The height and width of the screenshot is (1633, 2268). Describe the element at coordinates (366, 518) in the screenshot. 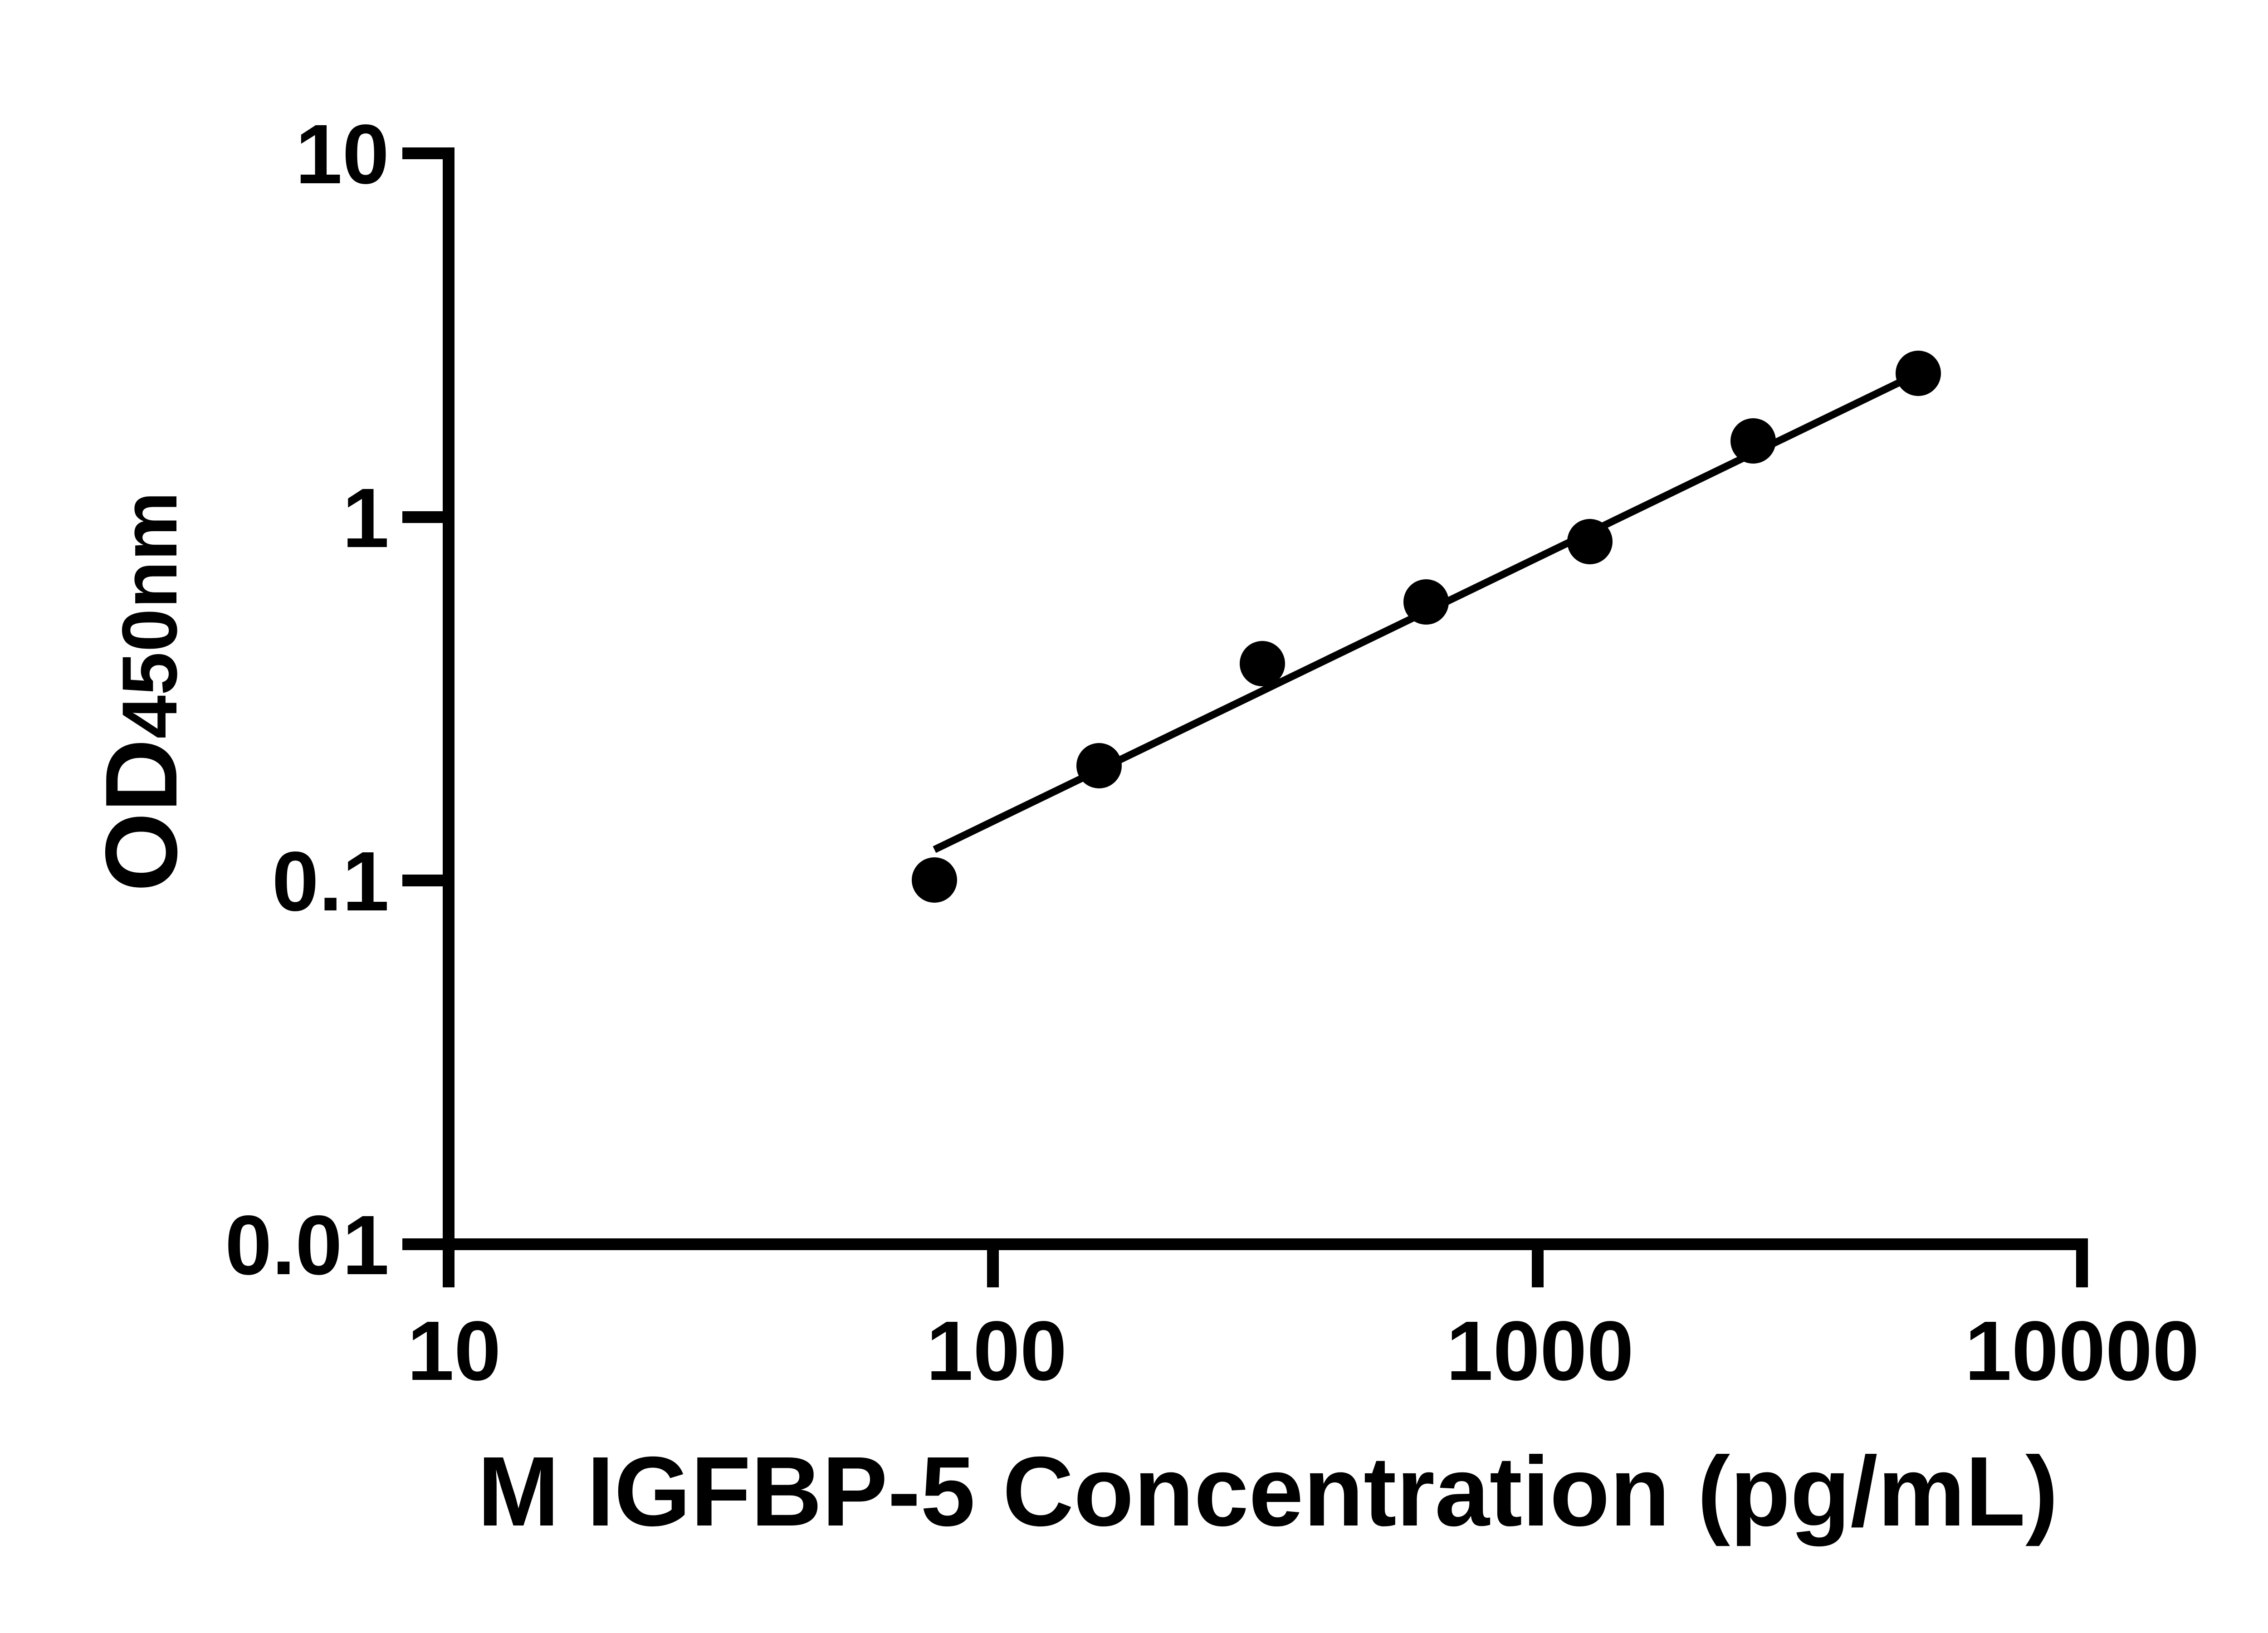

I see `svg-text: 1` at that location.